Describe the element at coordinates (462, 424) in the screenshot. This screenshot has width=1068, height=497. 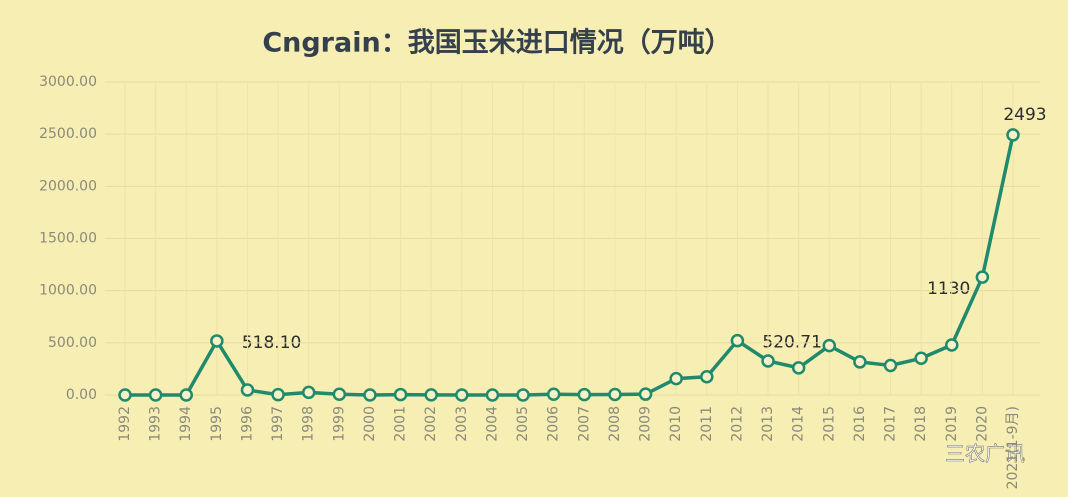
I see `x-tick-label: 2003` at that location.